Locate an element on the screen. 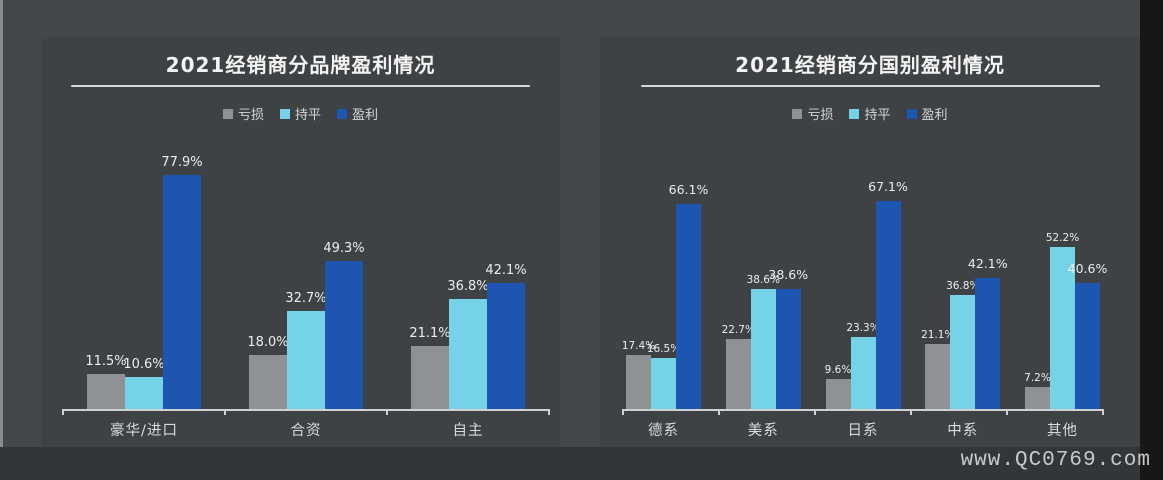 This screenshot has width=1163, height=480. value-label: 7.2% is located at coordinates (1037, 378).